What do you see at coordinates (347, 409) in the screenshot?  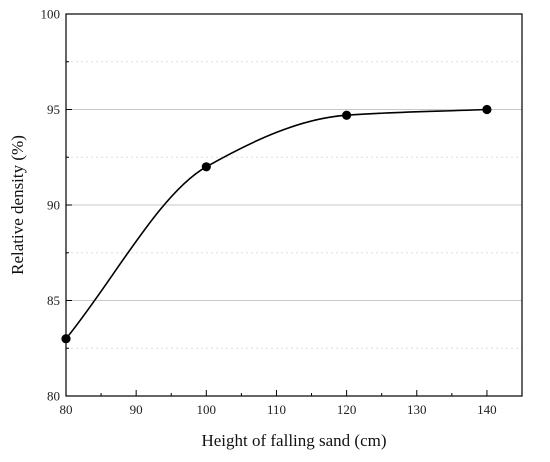 I see `x-tick-label: 120` at bounding box center [347, 409].